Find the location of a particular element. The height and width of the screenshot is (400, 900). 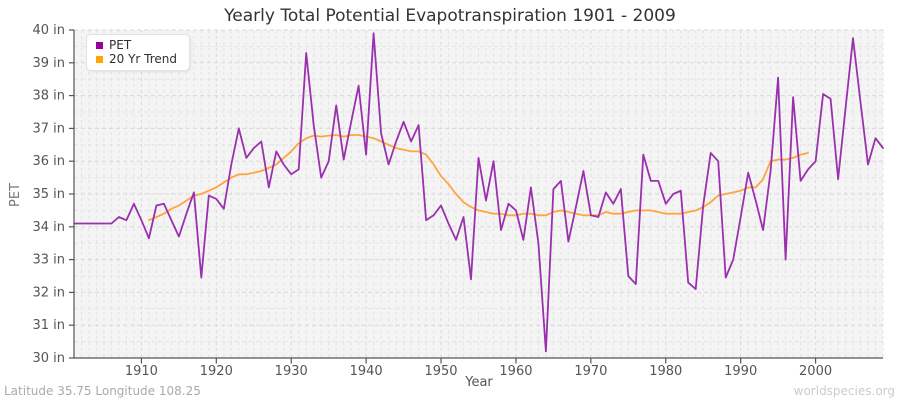

x-axis-title: Year is located at coordinates (479, 382).